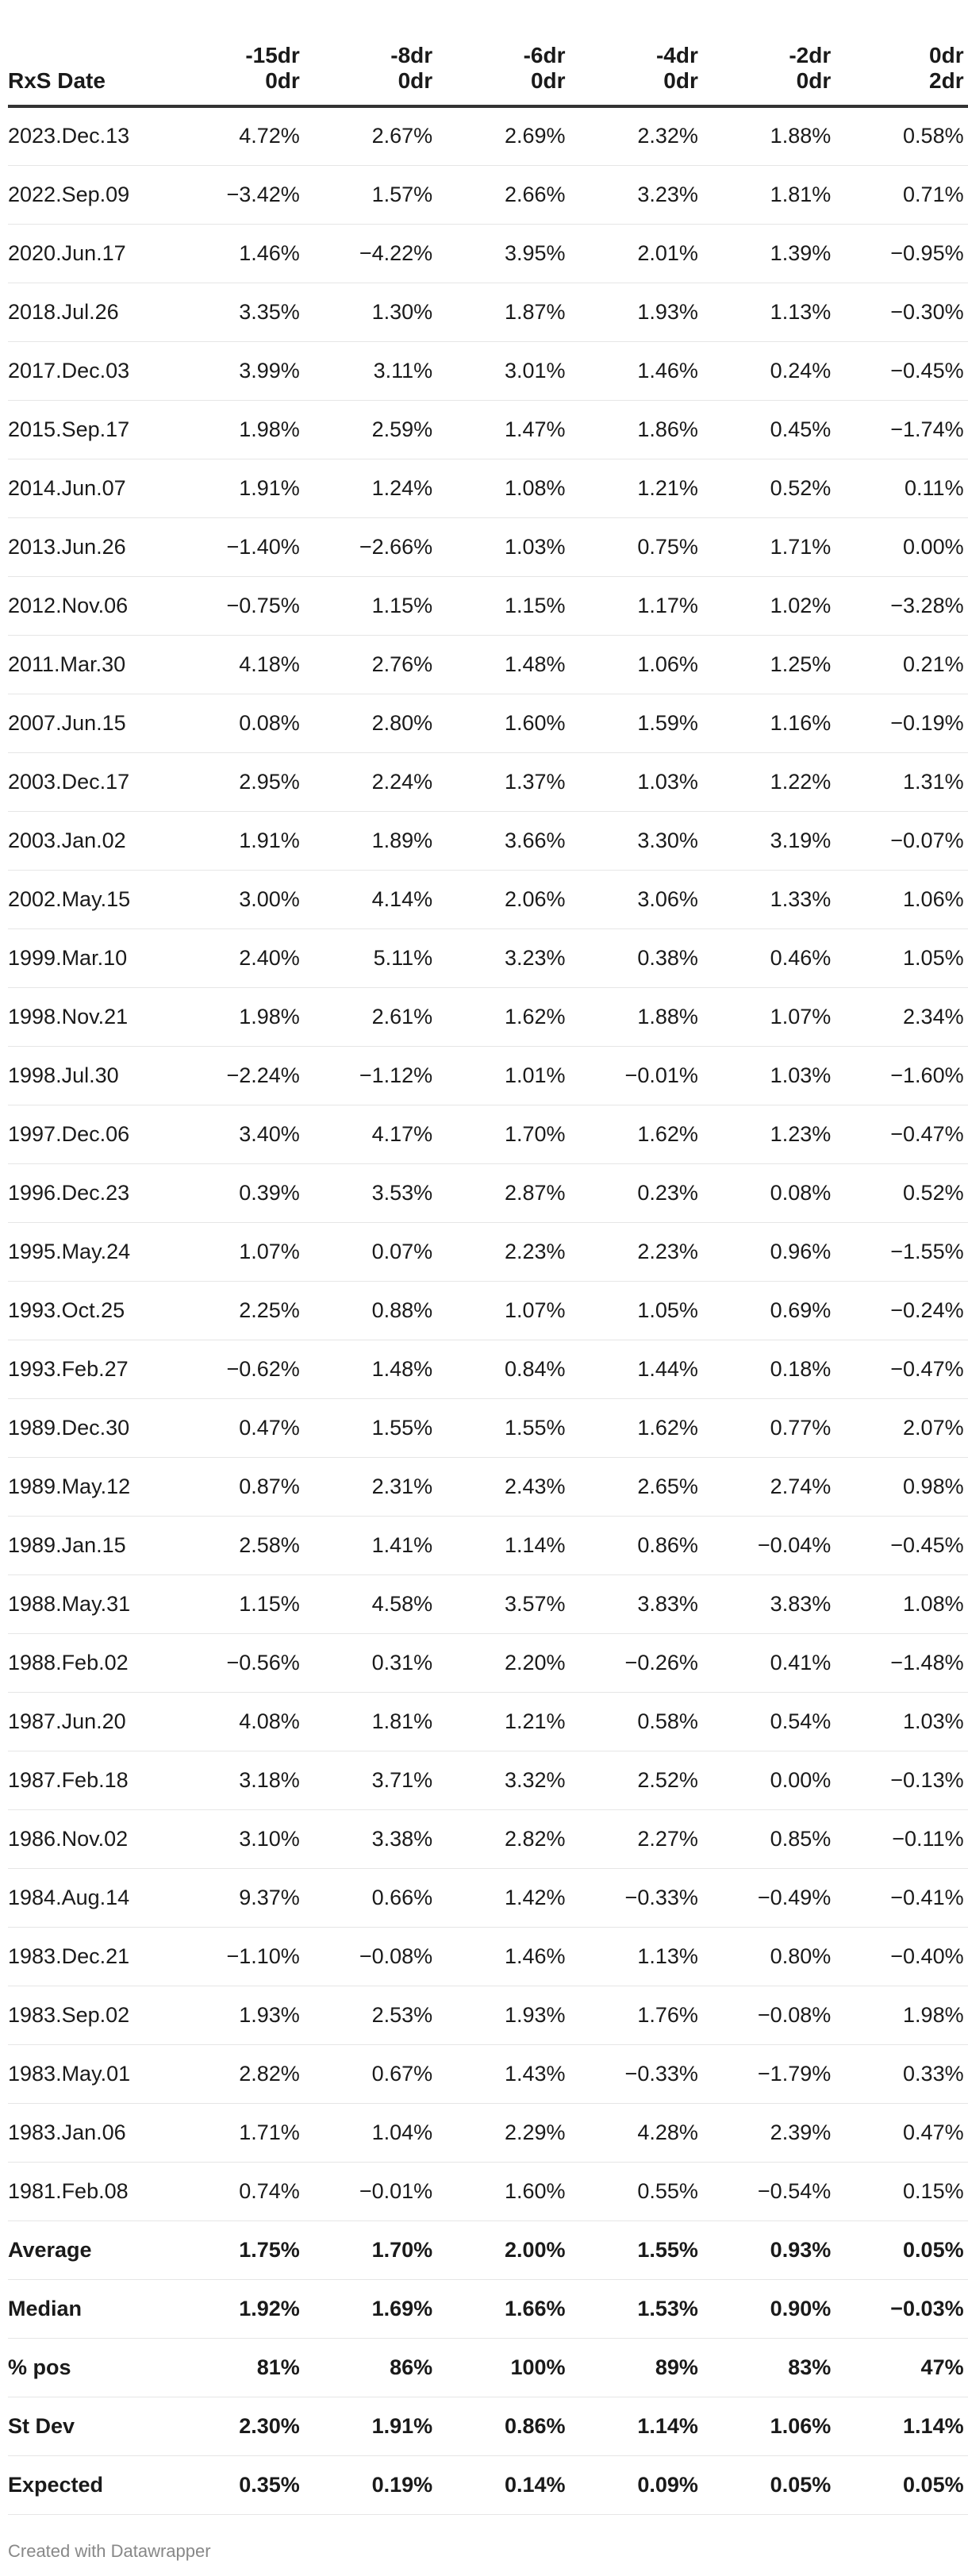 This screenshot has height=2576, width=968. I want to click on row-label: 2012.Nov.06, so click(87, 606).